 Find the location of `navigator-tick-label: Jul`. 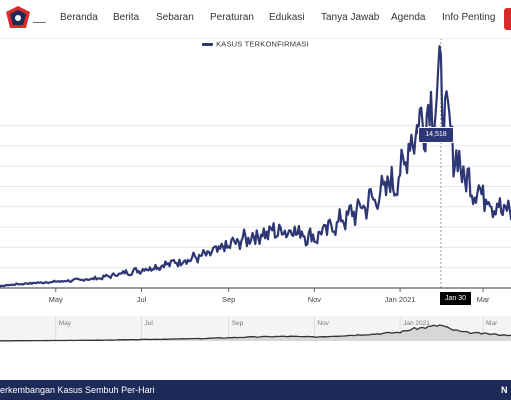

navigator-tick-label: Jul is located at coordinates (148, 323).